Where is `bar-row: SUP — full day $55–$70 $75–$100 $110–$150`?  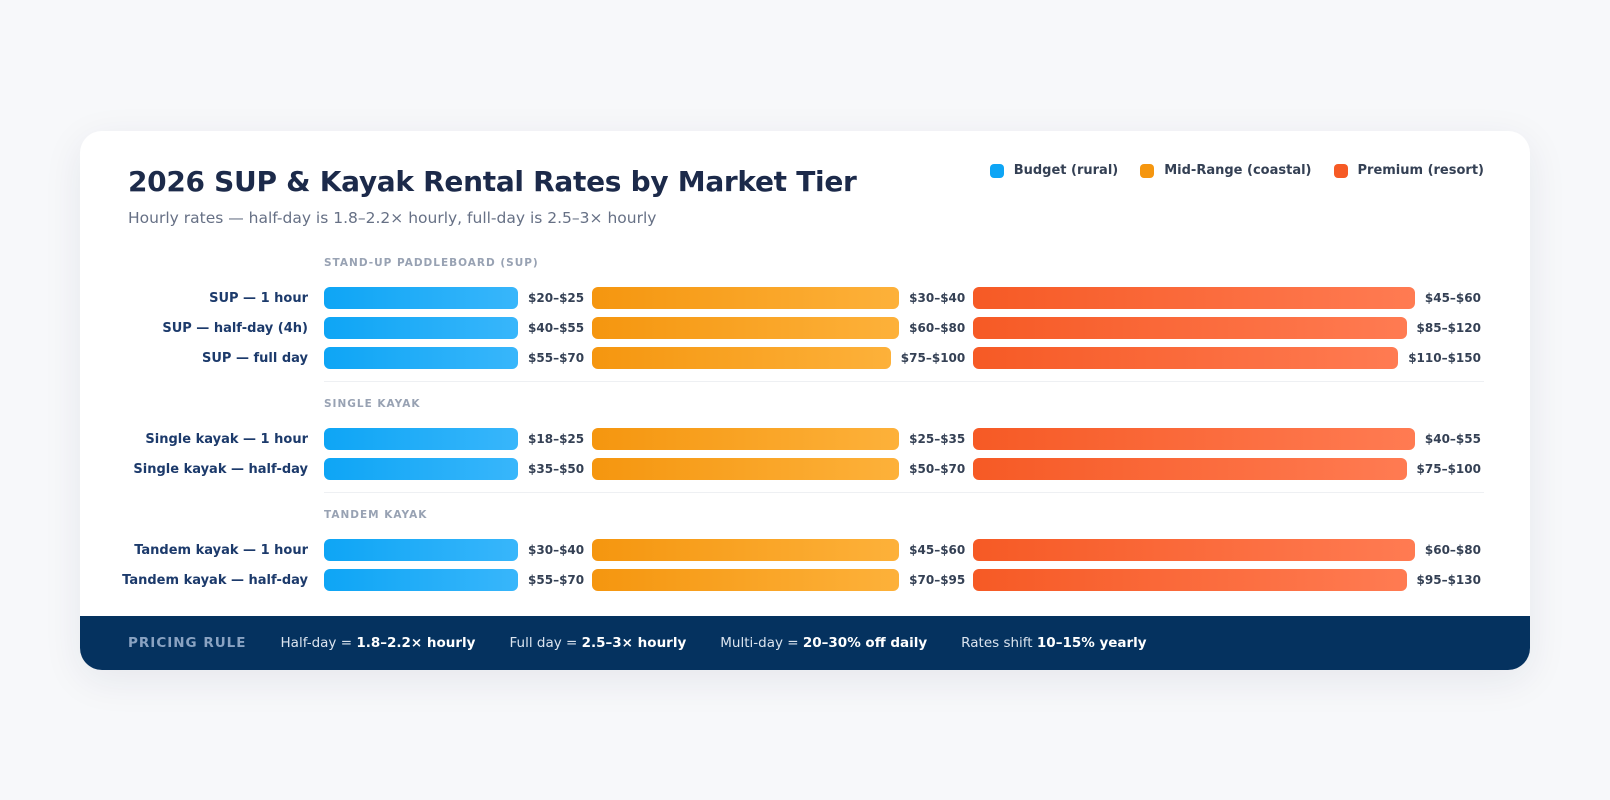
bar-row: SUP — full day $55–$70 $75–$100 $110–$150 is located at coordinates (805, 358).